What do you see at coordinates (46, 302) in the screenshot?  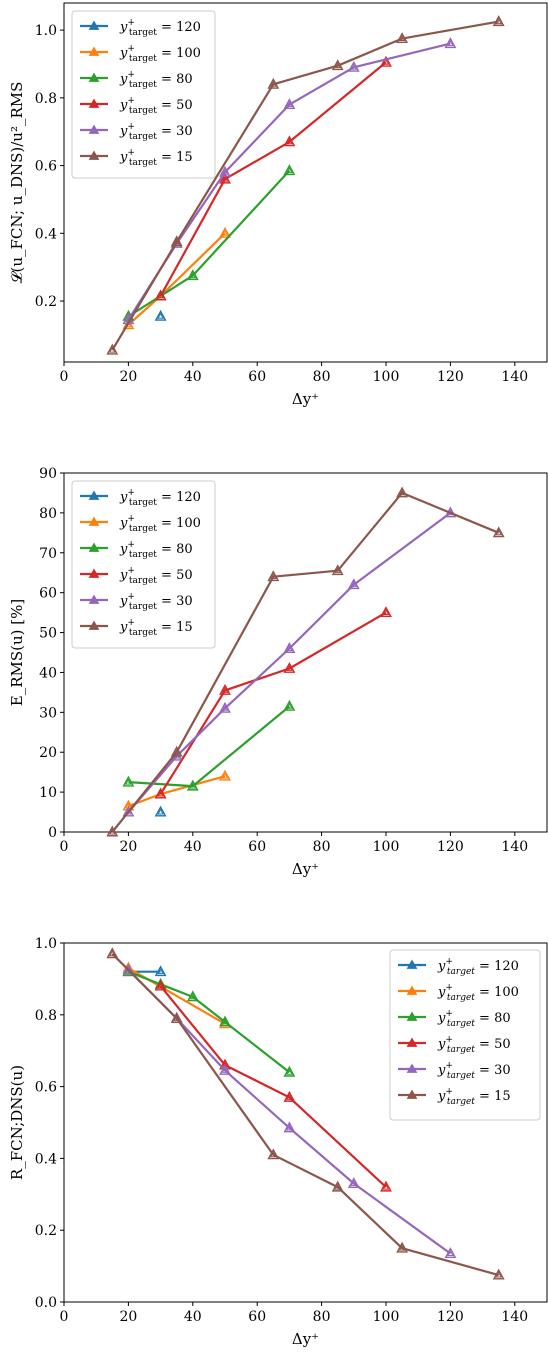 I see `y-tick-label: 0.2` at bounding box center [46, 302].